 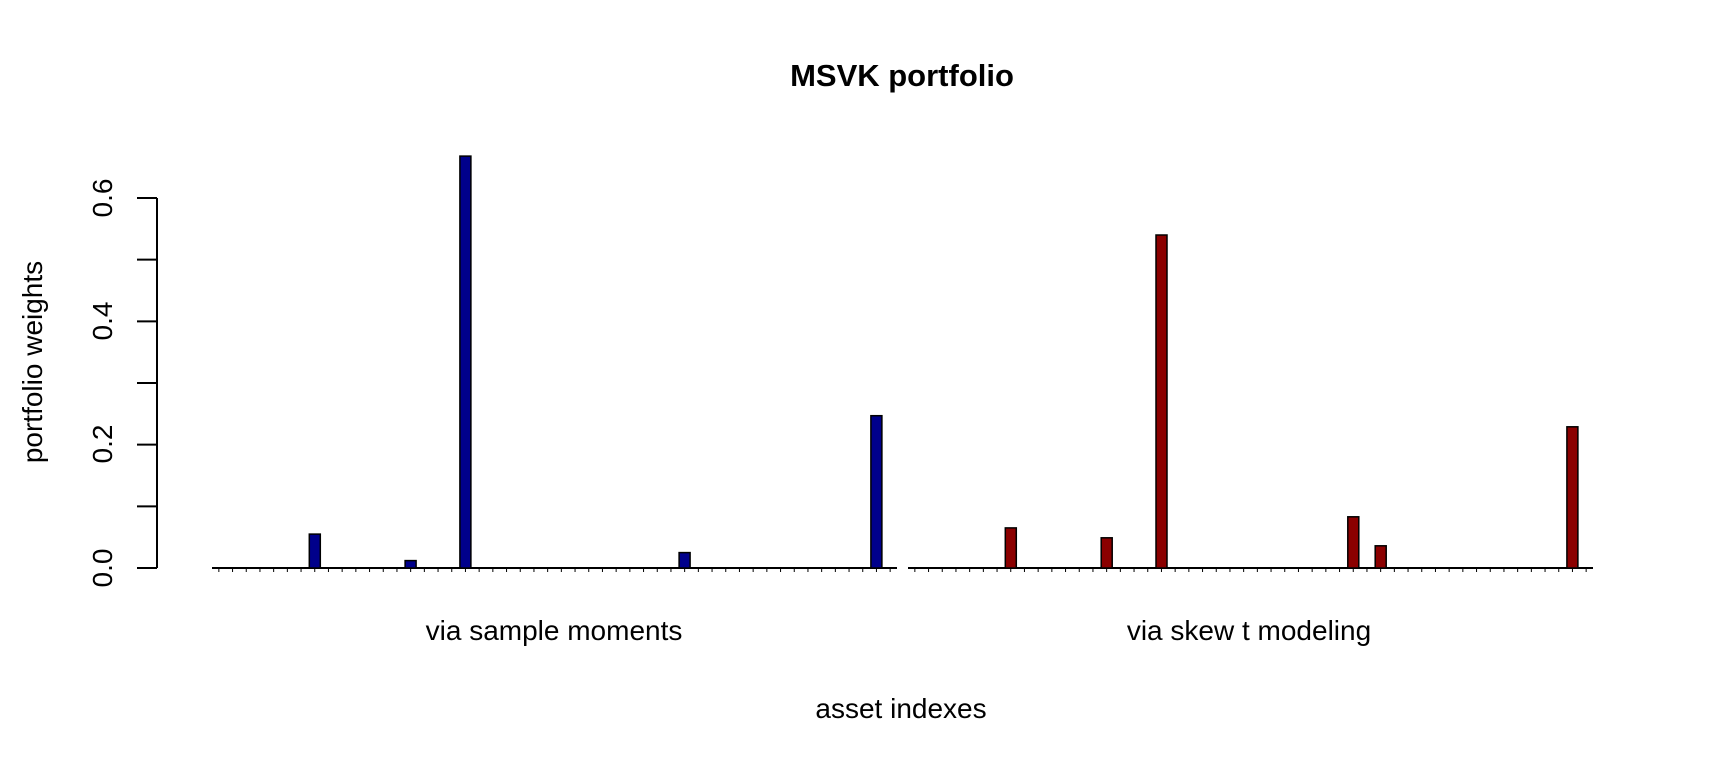 What do you see at coordinates (1380, 557) in the screenshot?
I see `bar-group1-asset35` at bounding box center [1380, 557].